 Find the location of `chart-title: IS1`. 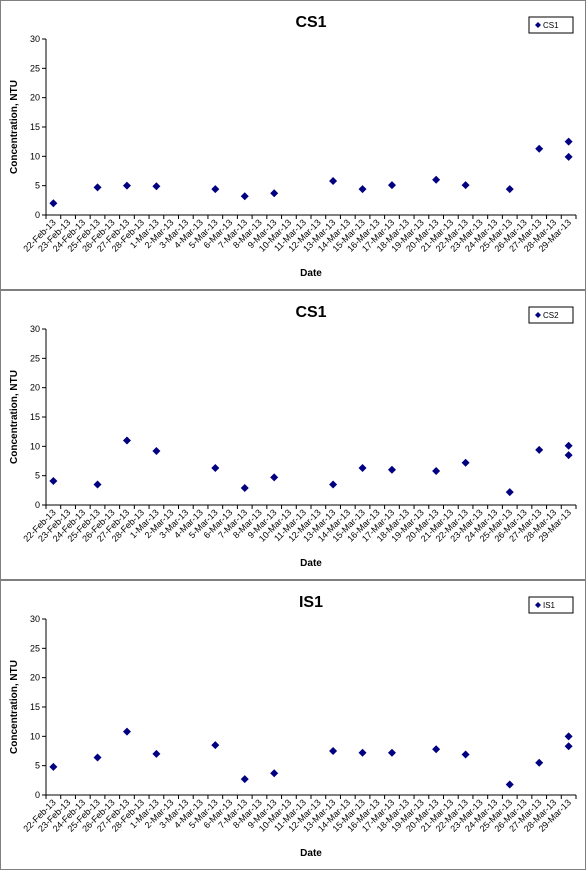

chart-title: IS1 is located at coordinates (311, 602).